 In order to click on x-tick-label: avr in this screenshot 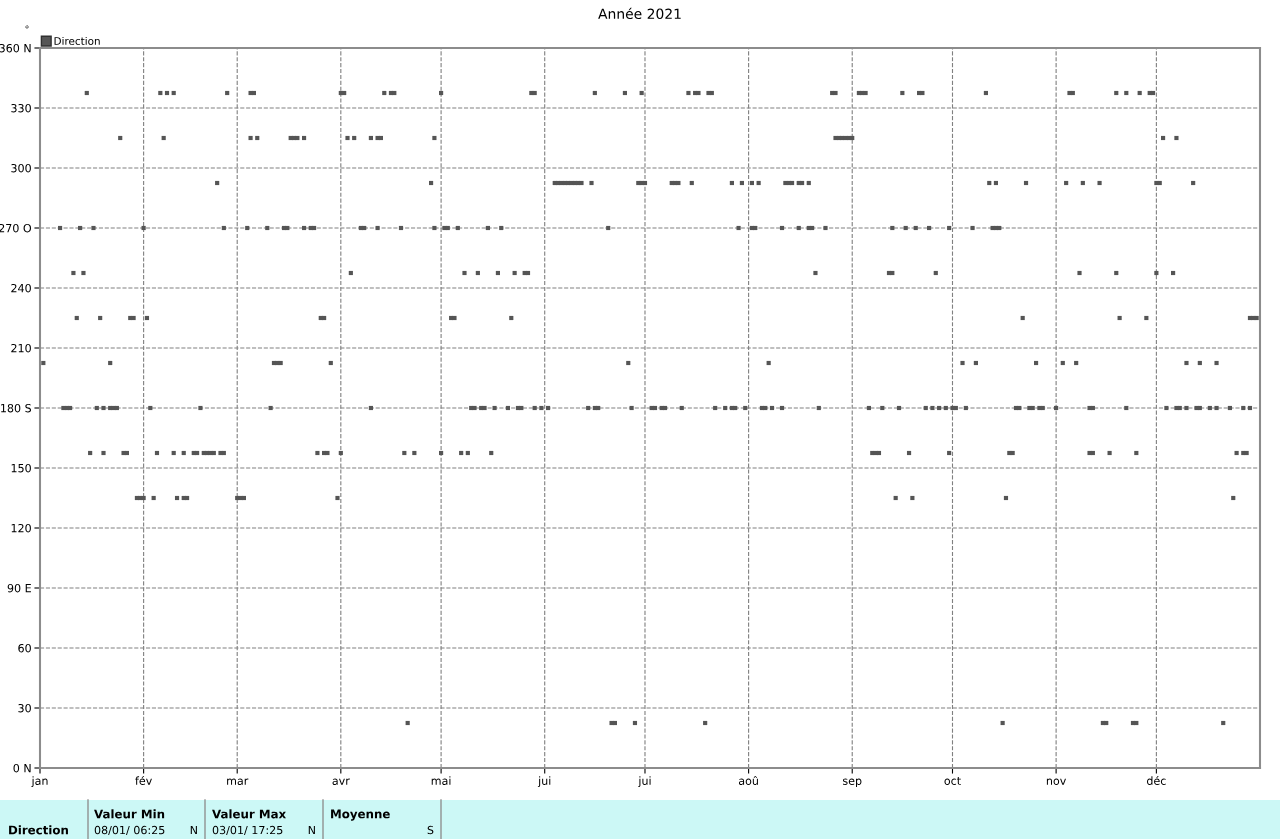, I will do `click(341, 781)`.